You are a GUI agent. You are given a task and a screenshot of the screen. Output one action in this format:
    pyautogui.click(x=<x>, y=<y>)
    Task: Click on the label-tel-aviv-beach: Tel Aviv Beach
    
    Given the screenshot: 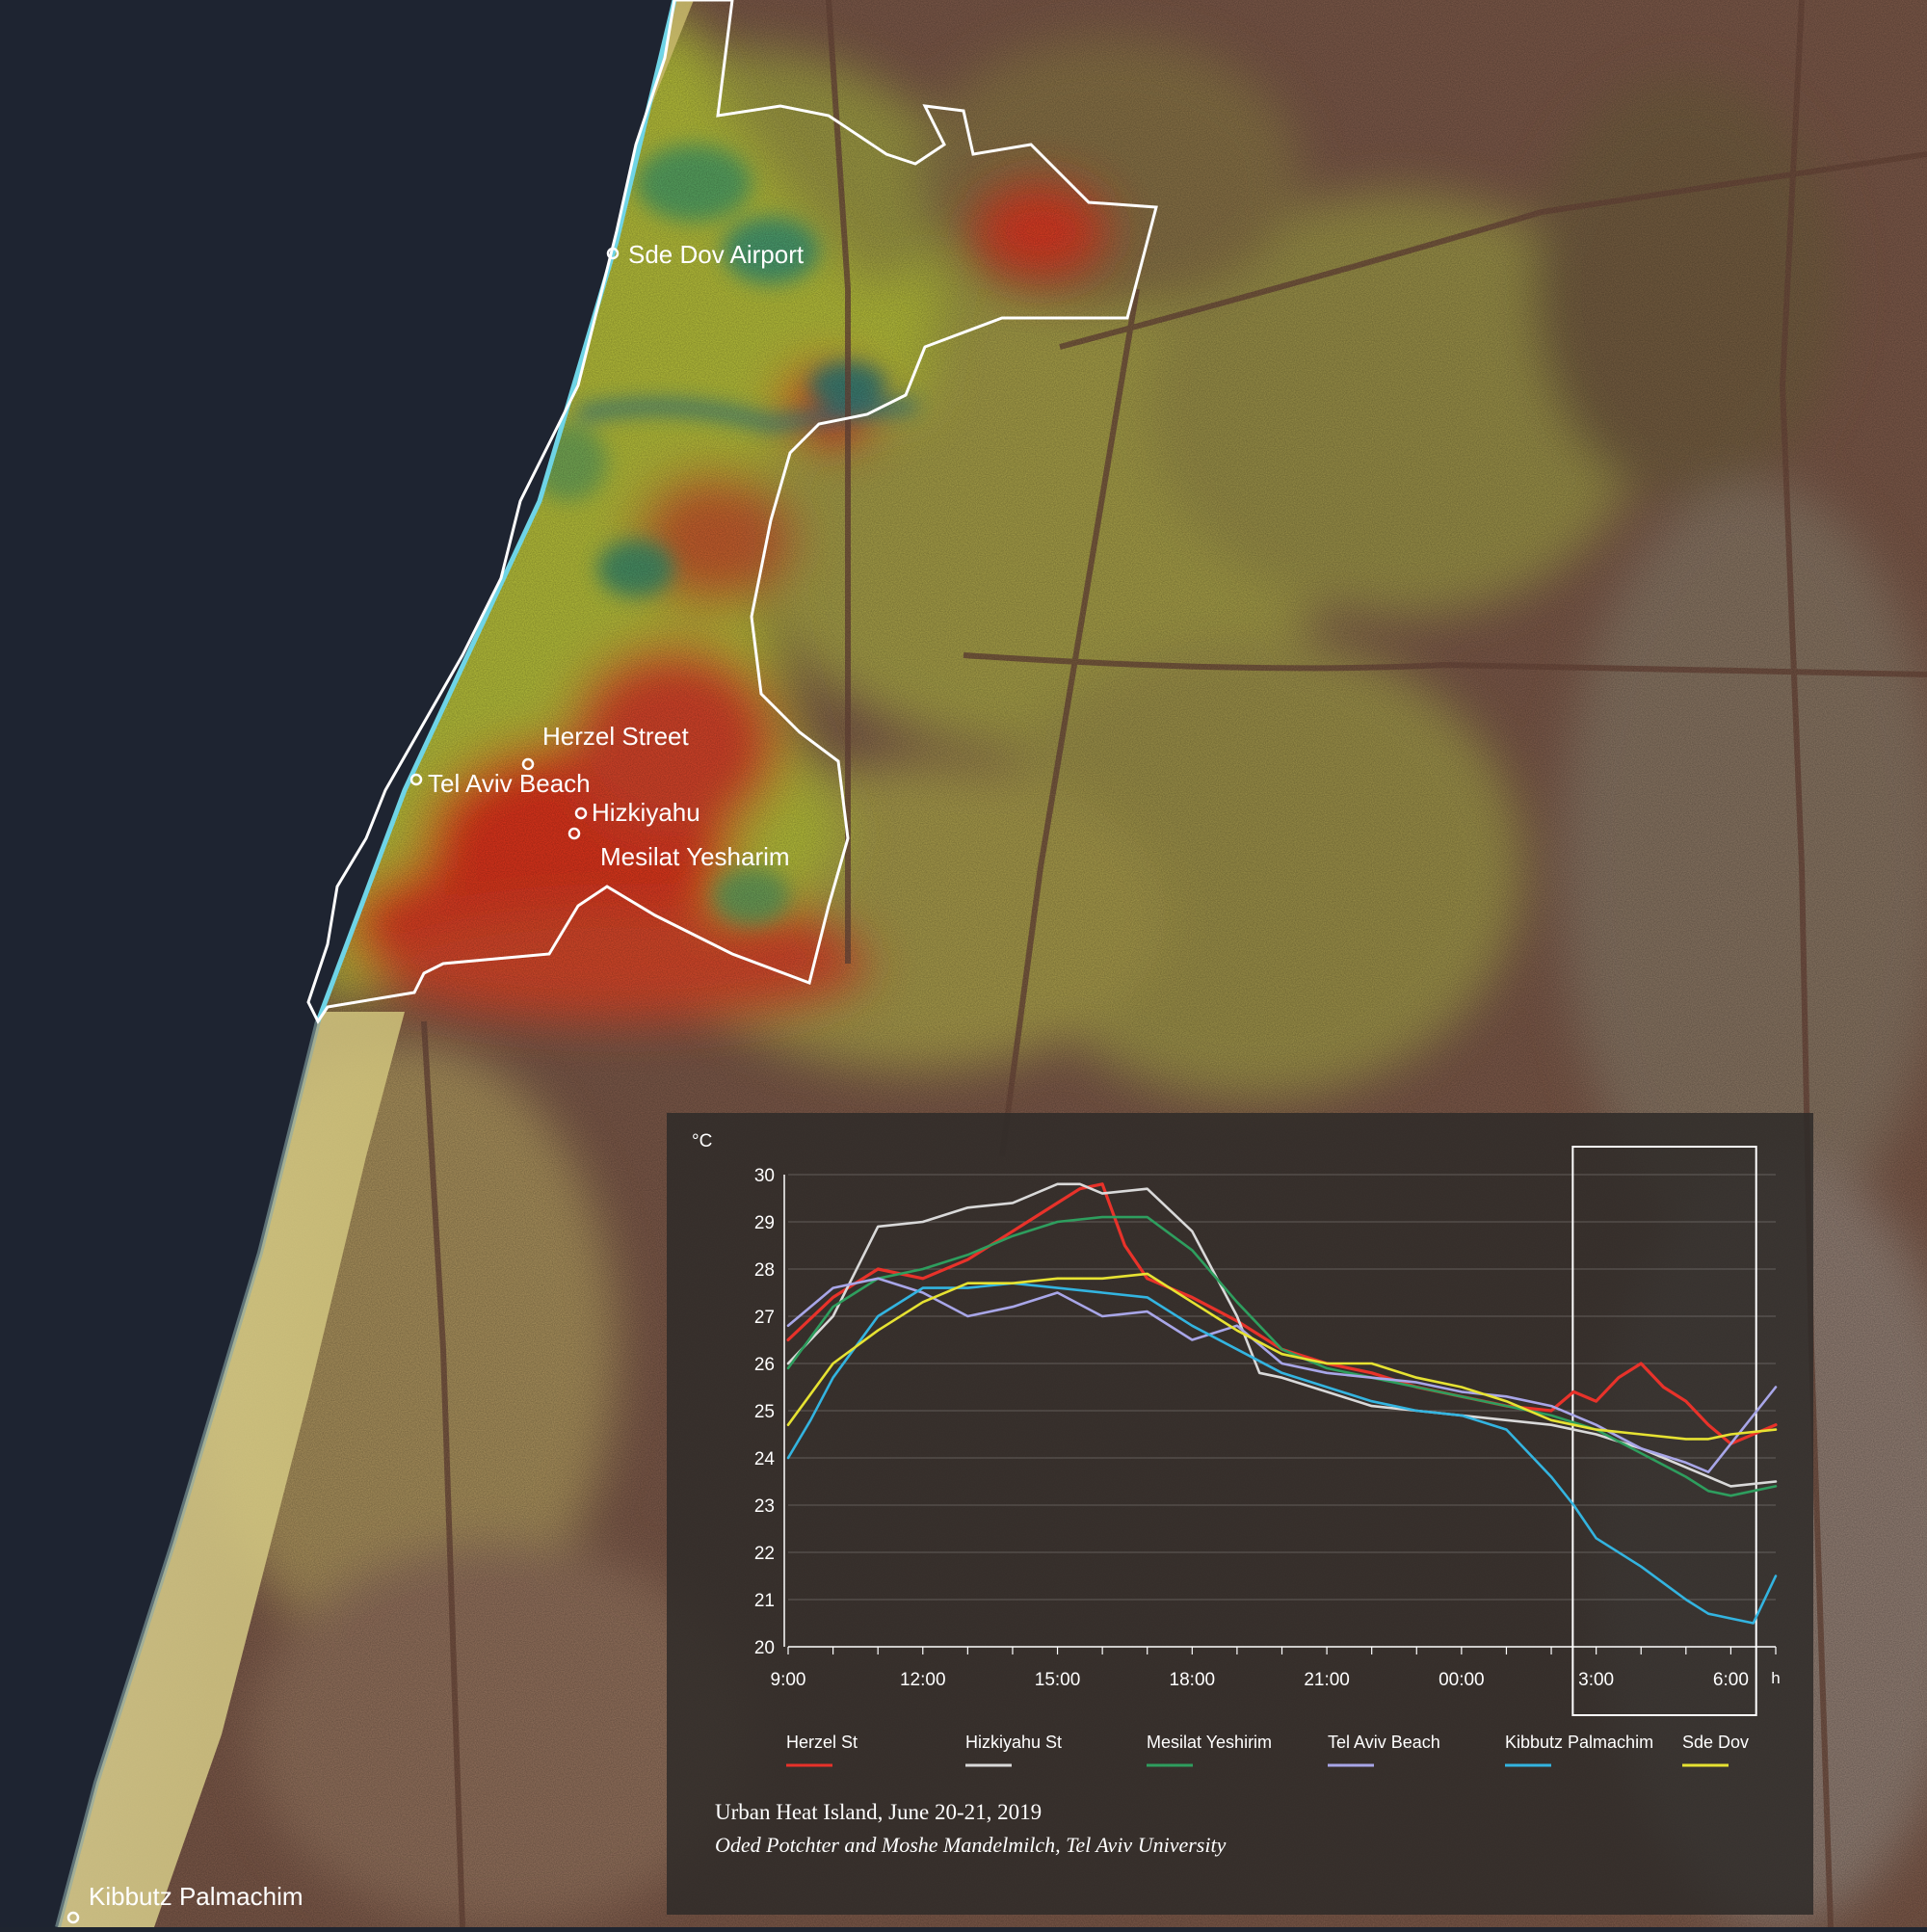 What is the action you would take?
    pyautogui.click(x=509, y=783)
    